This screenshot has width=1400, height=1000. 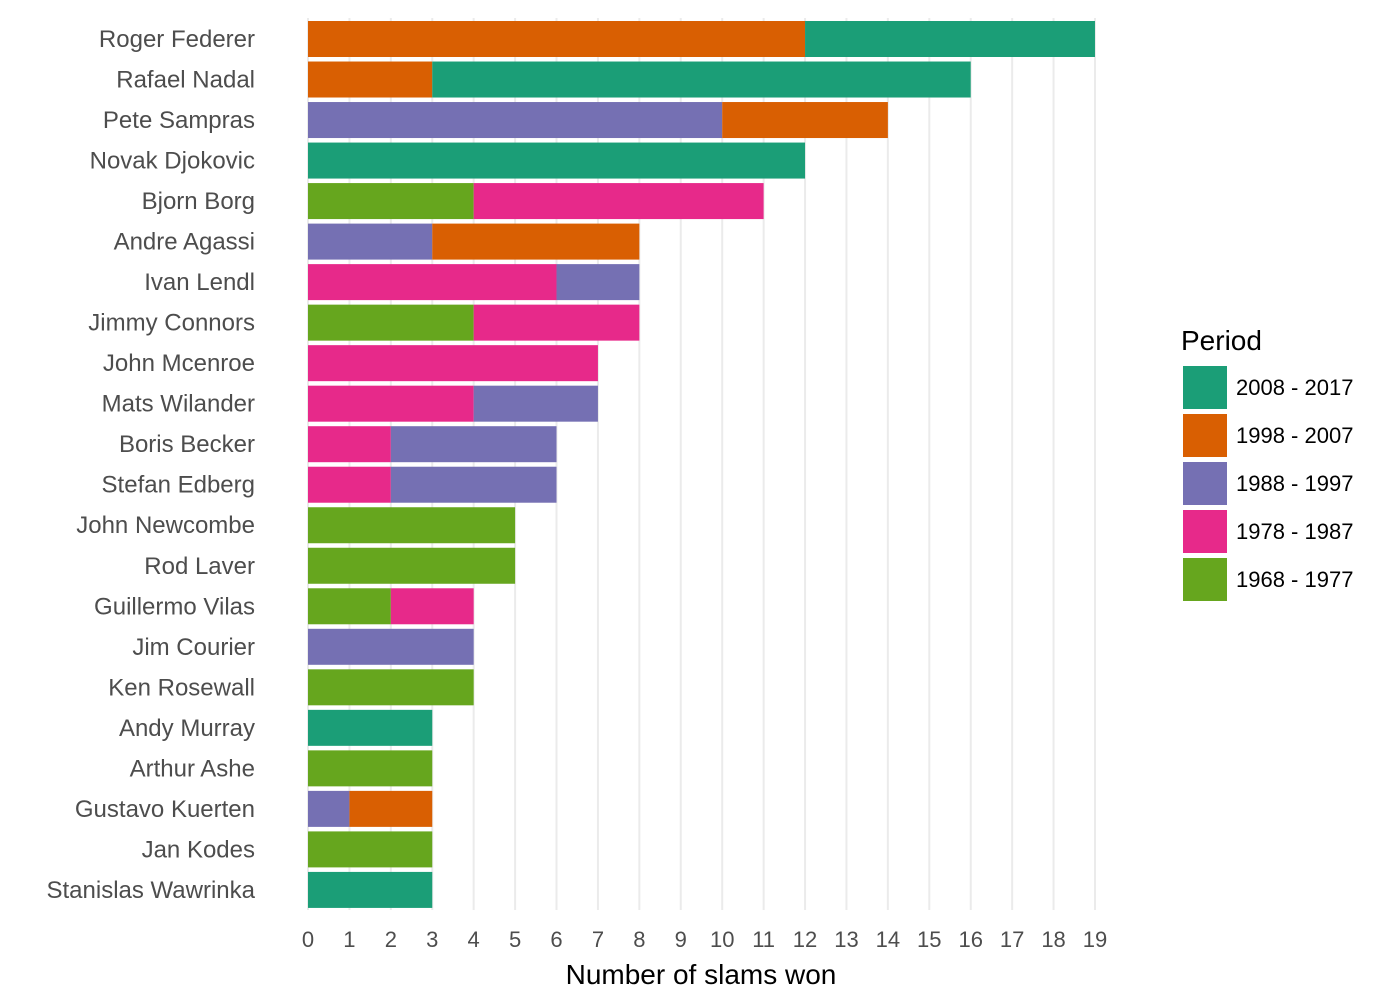 I want to click on y-category-label: Boris Becker, so click(x=187, y=444).